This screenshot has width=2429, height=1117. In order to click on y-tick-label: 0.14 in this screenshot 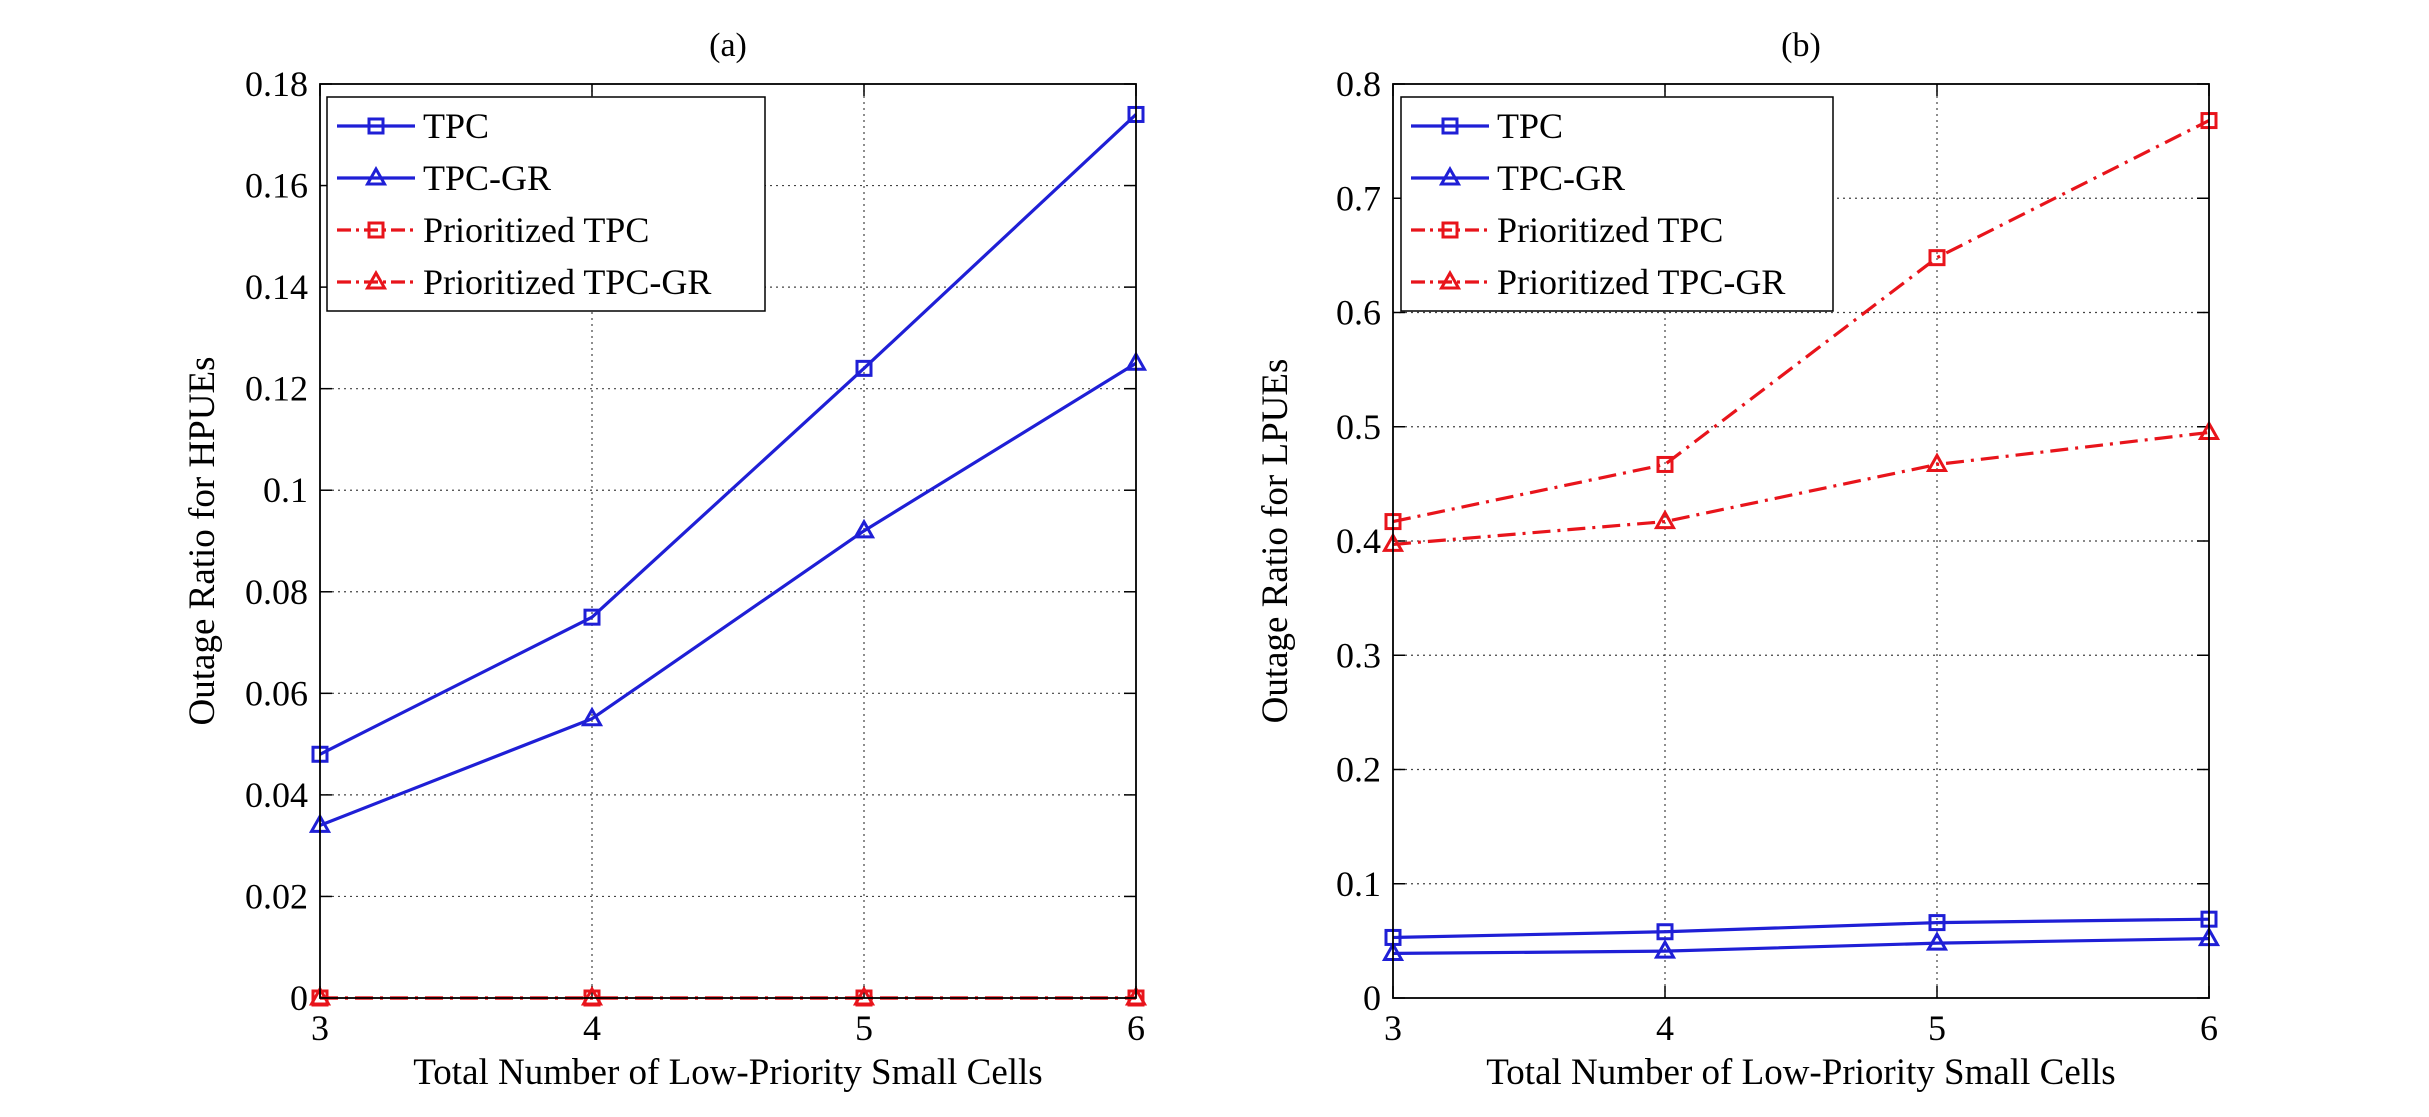, I will do `click(276, 287)`.